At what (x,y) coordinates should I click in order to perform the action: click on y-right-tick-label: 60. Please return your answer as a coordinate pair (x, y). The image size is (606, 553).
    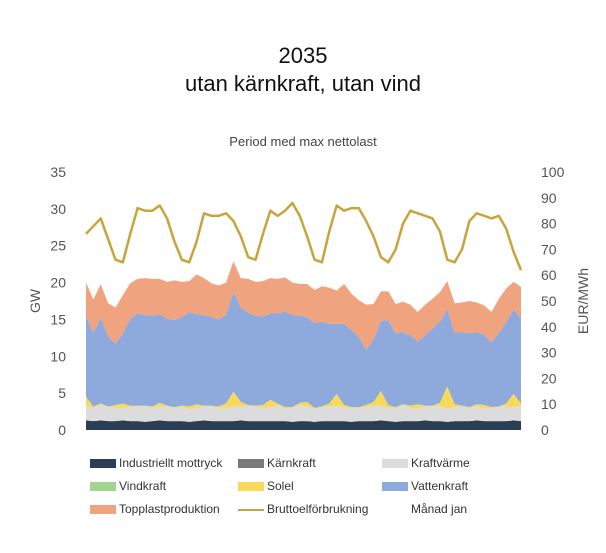
    Looking at the image, I should click on (549, 275).